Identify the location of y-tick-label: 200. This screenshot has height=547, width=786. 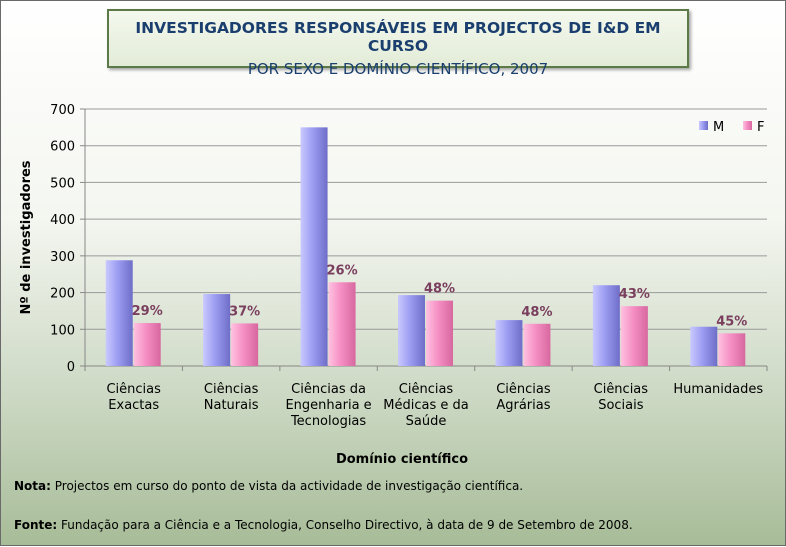
(62, 294).